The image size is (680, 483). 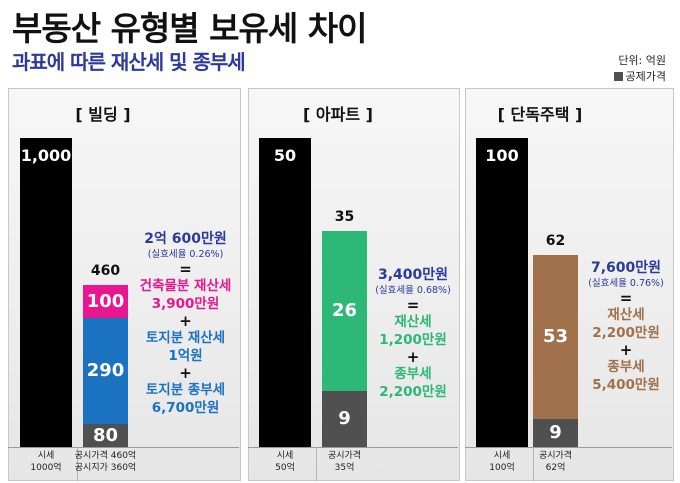 What do you see at coordinates (285, 155) in the screenshot?
I see `bar-value-label: 50` at bounding box center [285, 155].